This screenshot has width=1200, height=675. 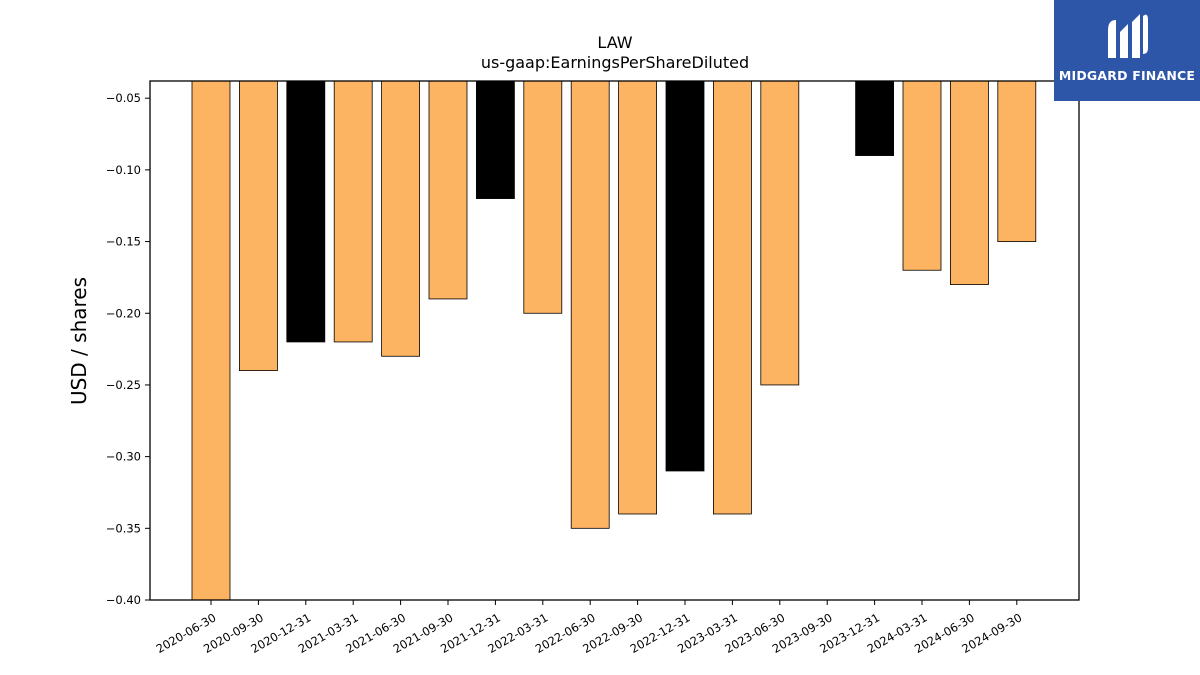 I want to click on y-tick-label: −0.40, so click(x=123, y=600).